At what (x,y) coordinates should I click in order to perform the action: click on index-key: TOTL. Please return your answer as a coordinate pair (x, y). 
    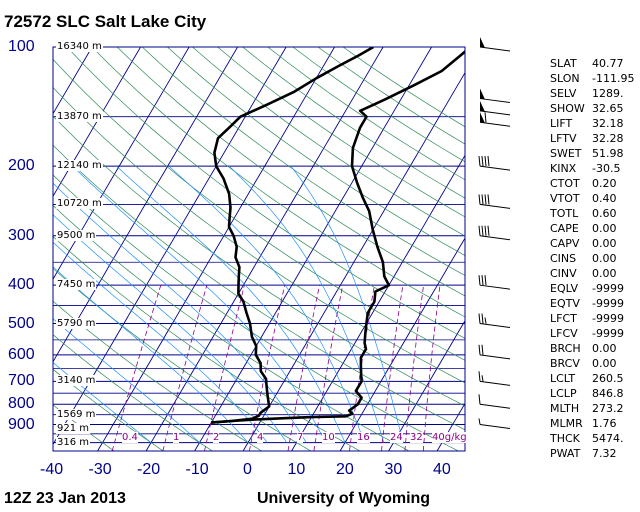
    Looking at the image, I should click on (564, 213).